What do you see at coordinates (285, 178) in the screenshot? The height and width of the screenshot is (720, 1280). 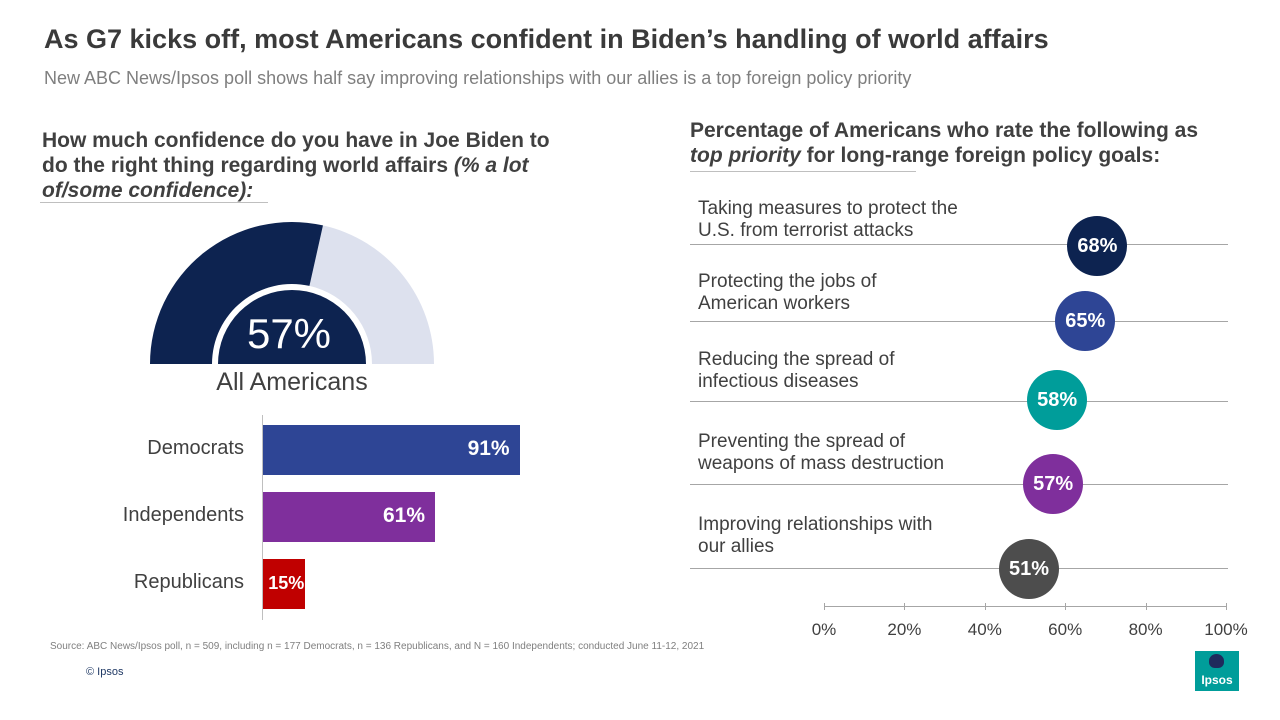 I see `left-question-italic: (% a lot of/some confidence):` at bounding box center [285, 178].